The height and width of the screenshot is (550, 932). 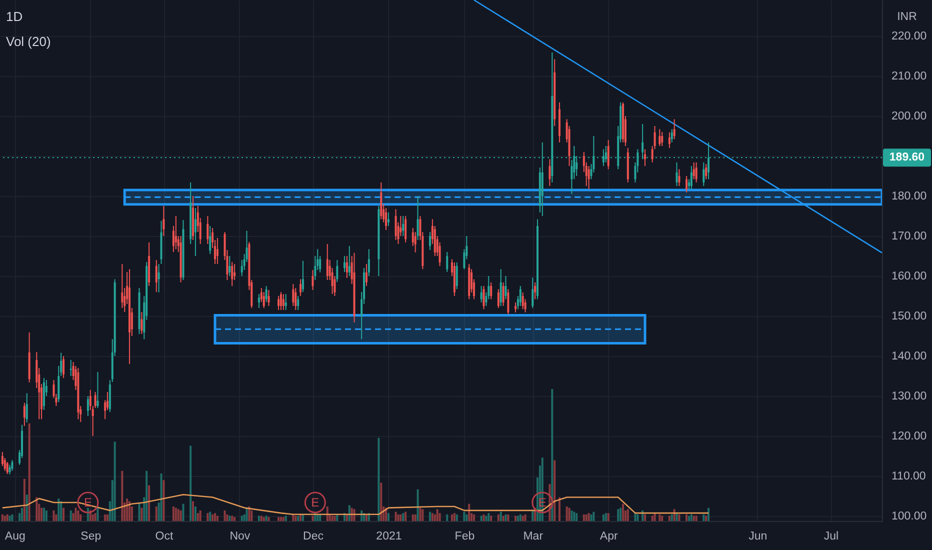 I want to click on y-tick-label: 180.00, so click(x=909, y=196).